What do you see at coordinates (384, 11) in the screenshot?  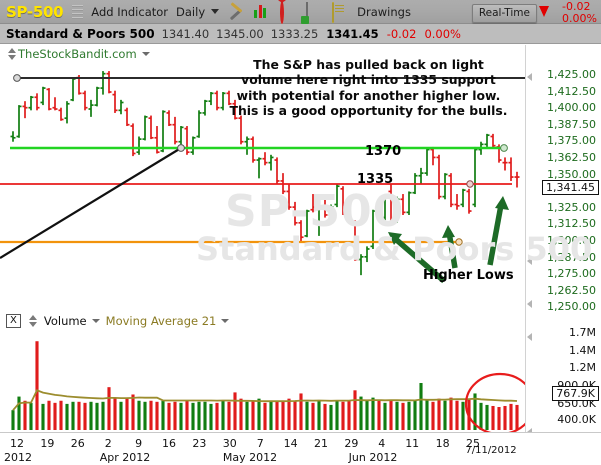 I see `drawings-button: Drawings` at bounding box center [384, 11].